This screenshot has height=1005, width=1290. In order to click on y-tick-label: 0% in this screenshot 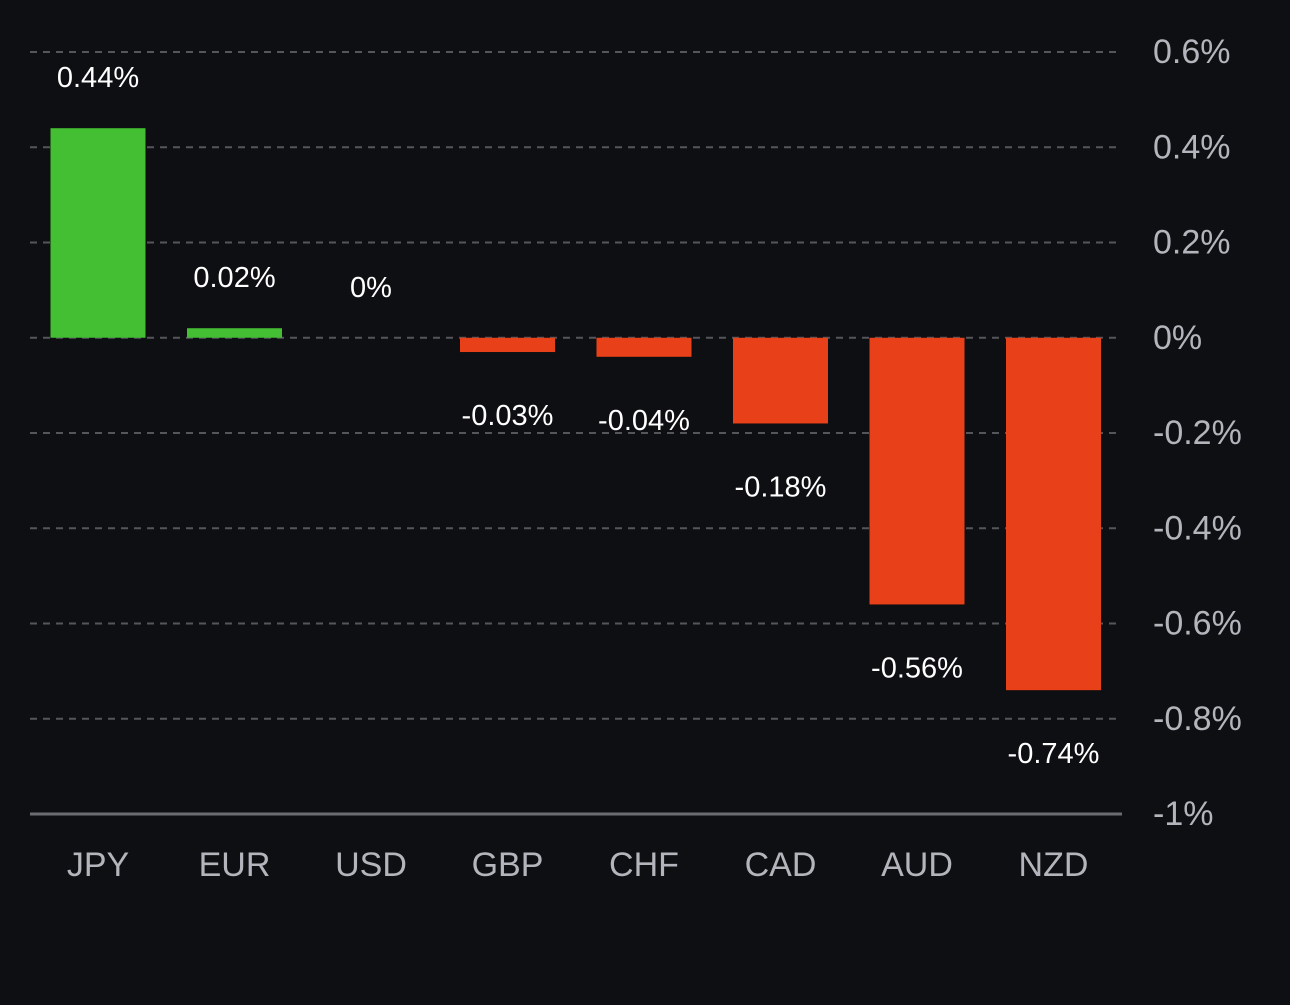, I will do `click(1177, 338)`.